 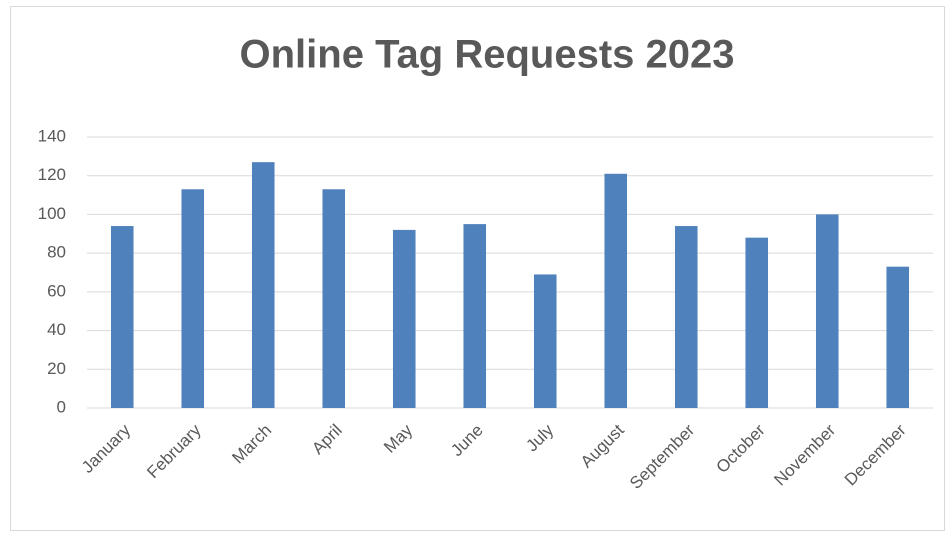 I want to click on y-tick-label: 20, so click(x=56, y=368).